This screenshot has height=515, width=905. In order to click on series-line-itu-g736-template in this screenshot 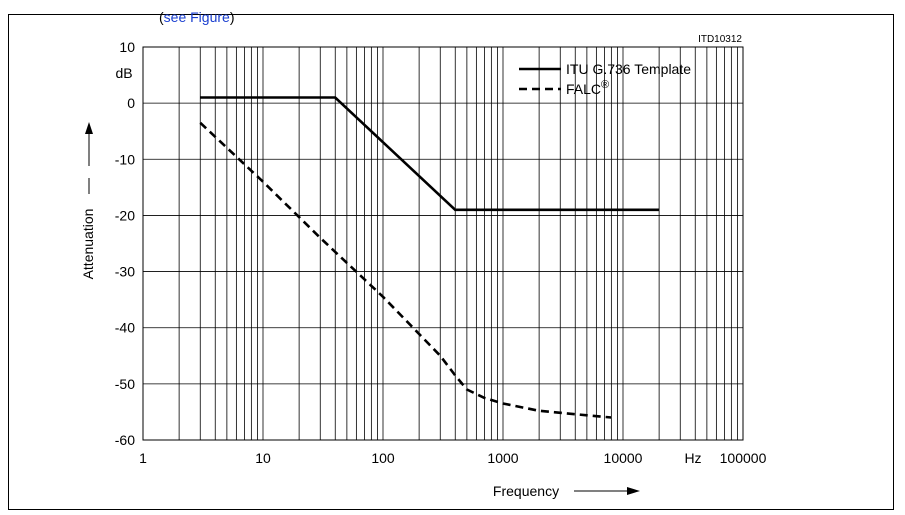, I will do `click(430, 154)`.